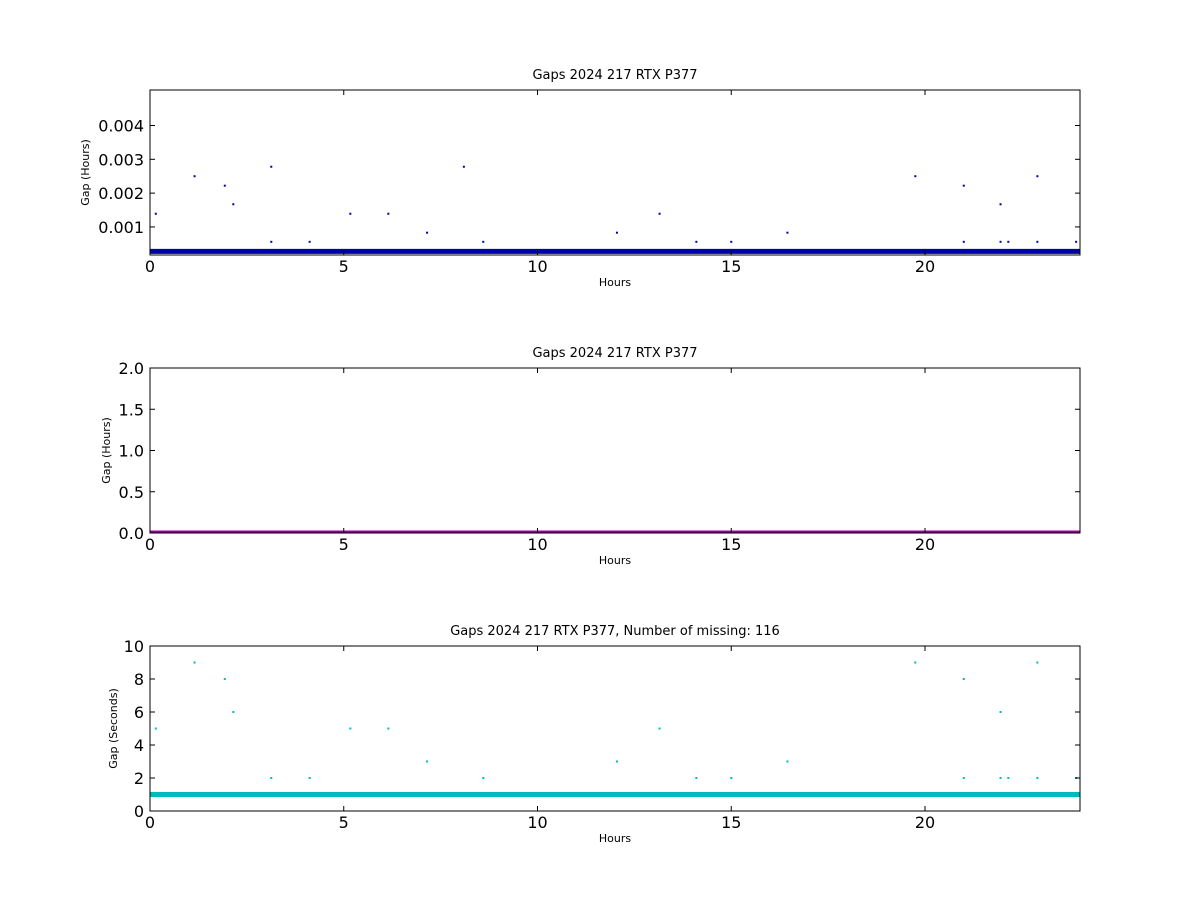  What do you see at coordinates (121, 227) in the screenshot?
I see `y-tick-label: 0.001` at bounding box center [121, 227].